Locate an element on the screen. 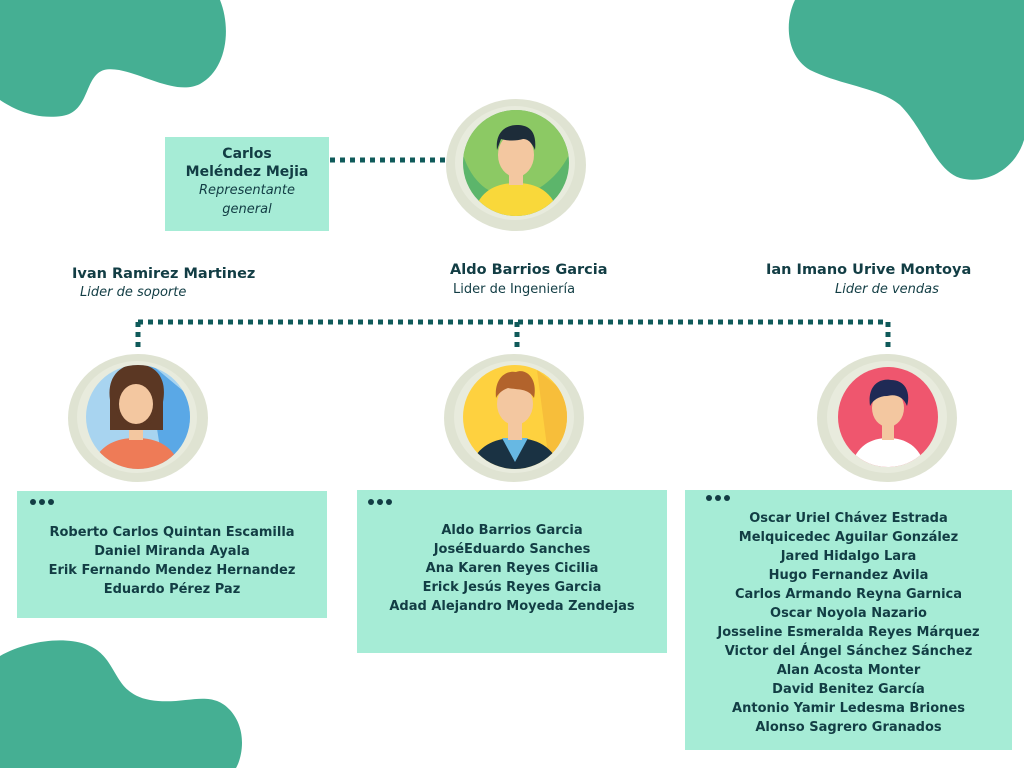 Image resolution: width=1024 pixels, height=768 pixels. team-member: Oscar Noyola Nazario is located at coordinates (848, 613).